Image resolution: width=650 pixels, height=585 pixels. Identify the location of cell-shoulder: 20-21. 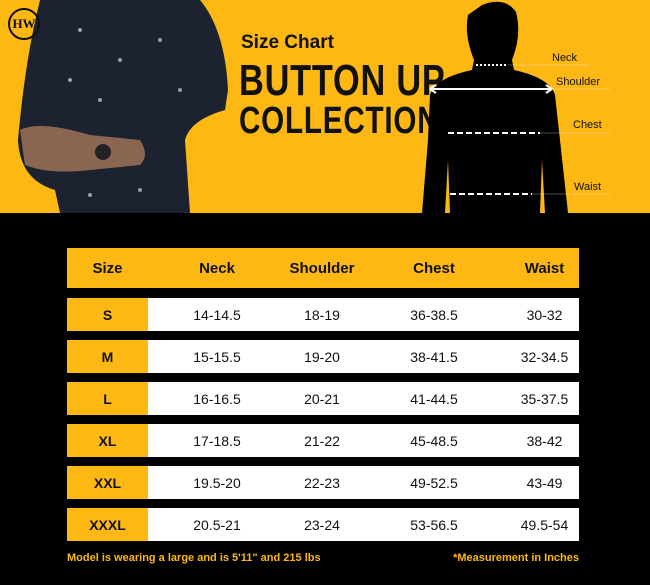
(322, 398).